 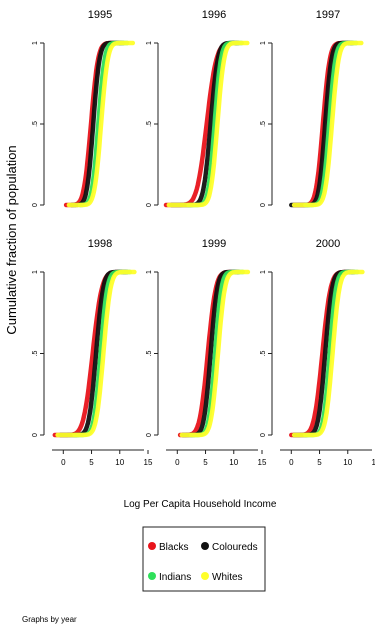 What do you see at coordinates (149, 43) in the screenshot?
I see `panel-1996-y-tick-label-2: 1` at bounding box center [149, 43].